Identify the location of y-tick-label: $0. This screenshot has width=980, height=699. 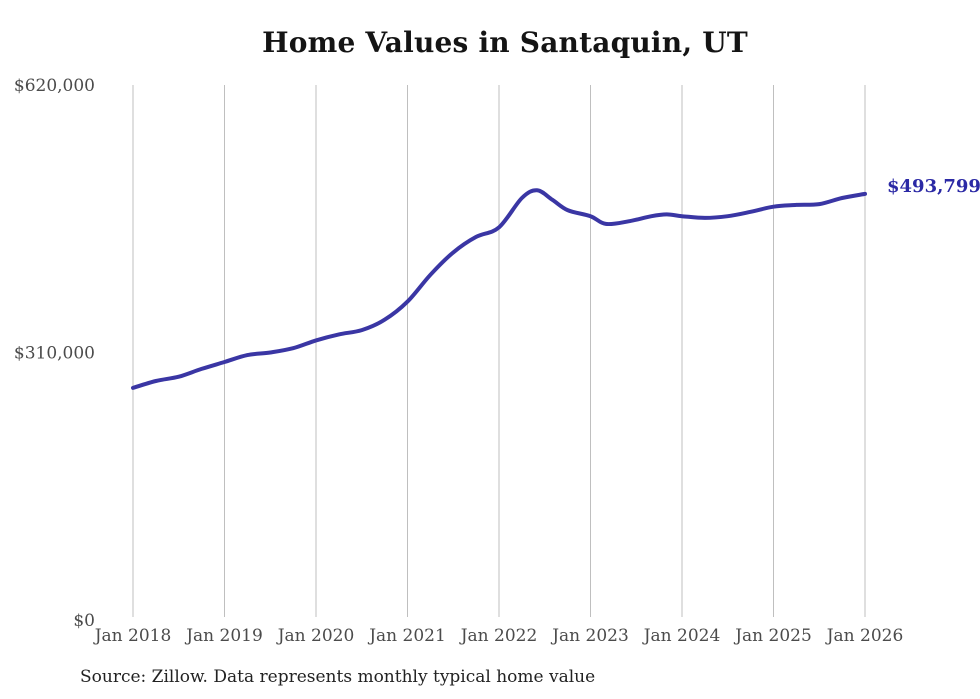
(84, 621).